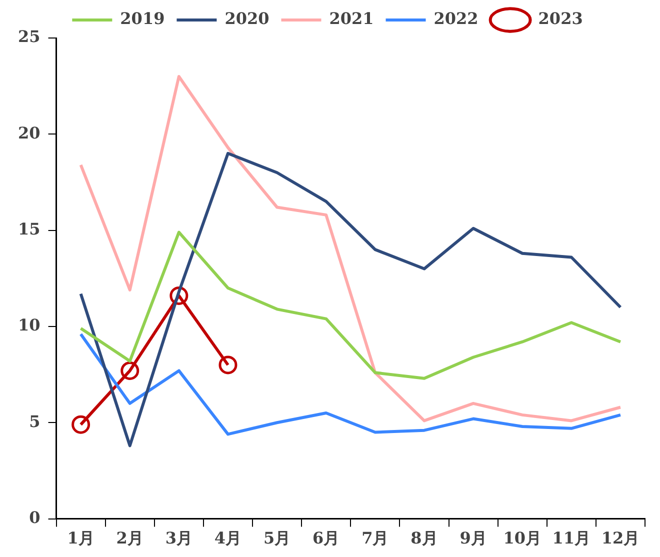  What do you see at coordinates (29, 325) in the screenshot?
I see `y-tick-label: 10` at bounding box center [29, 325].